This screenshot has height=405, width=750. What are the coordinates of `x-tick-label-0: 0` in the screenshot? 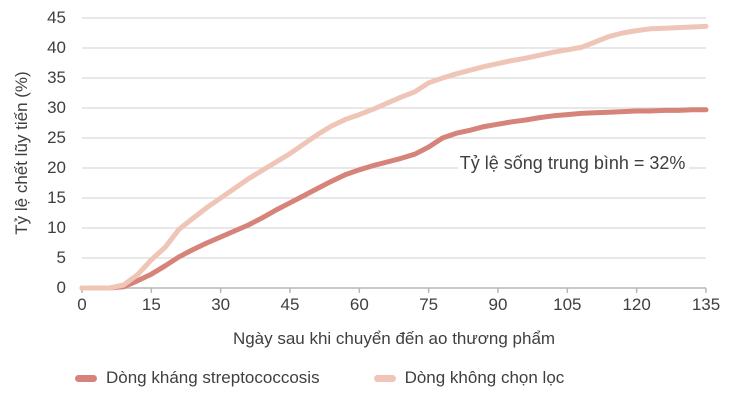 It's located at (82, 304).